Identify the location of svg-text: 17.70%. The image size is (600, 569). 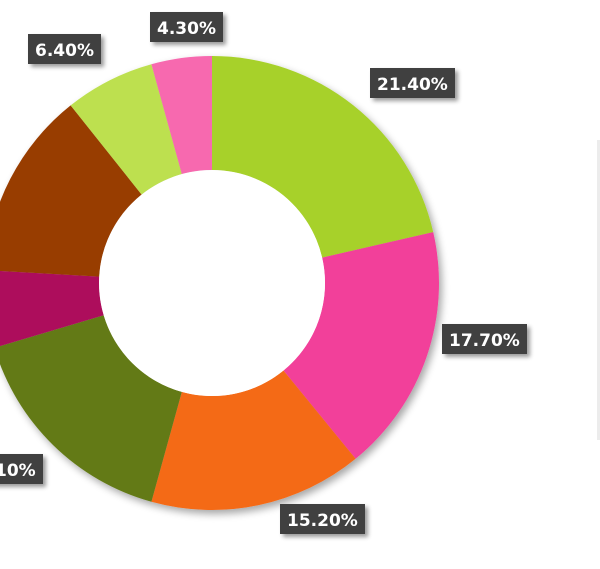
(484, 341).